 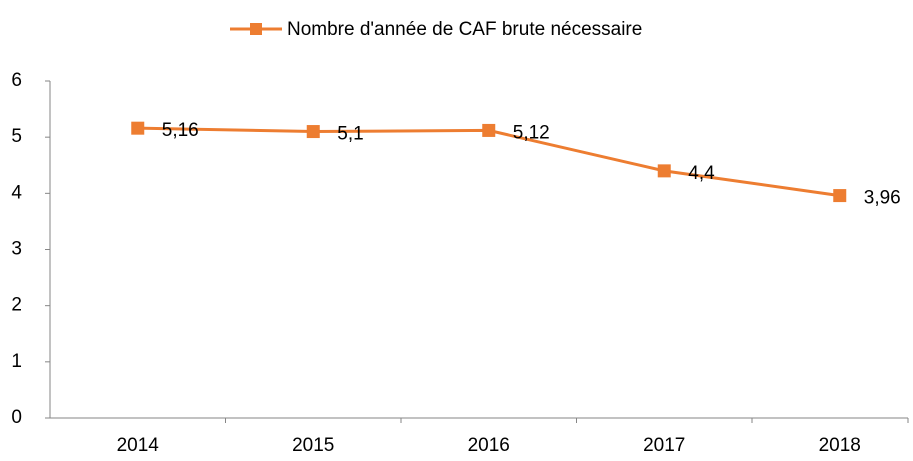 What do you see at coordinates (882, 198) in the screenshot?
I see `data-label: 3,96` at bounding box center [882, 198].